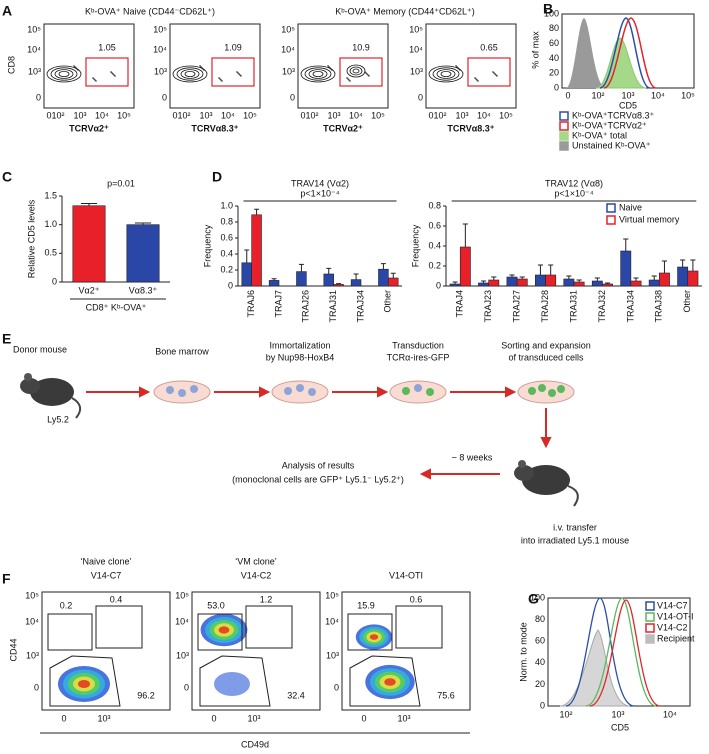  Describe the element at coordinates (434, 205) in the screenshot. I see `y-tick-label: 0.8` at that location.